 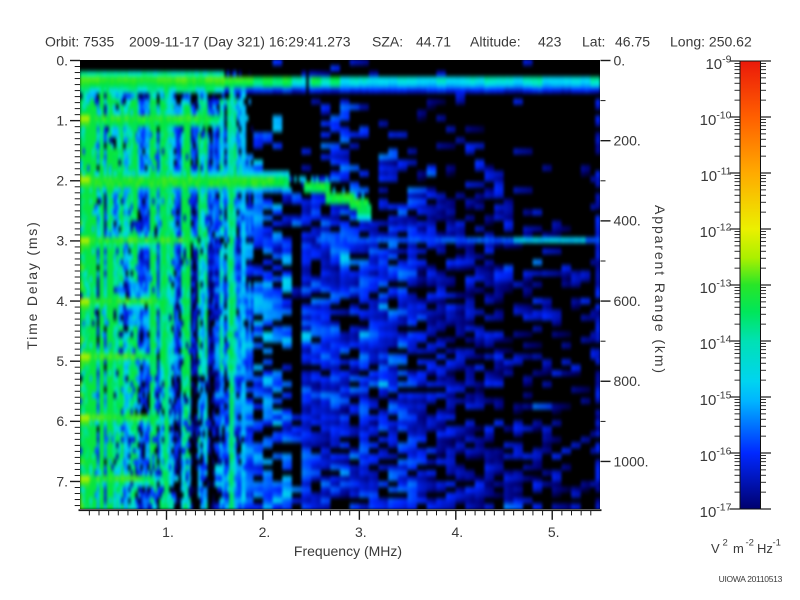 What do you see at coordinates (765, 548) in the screenshot?
I see `svg-text: Hz` at bounding box center [765, 548].